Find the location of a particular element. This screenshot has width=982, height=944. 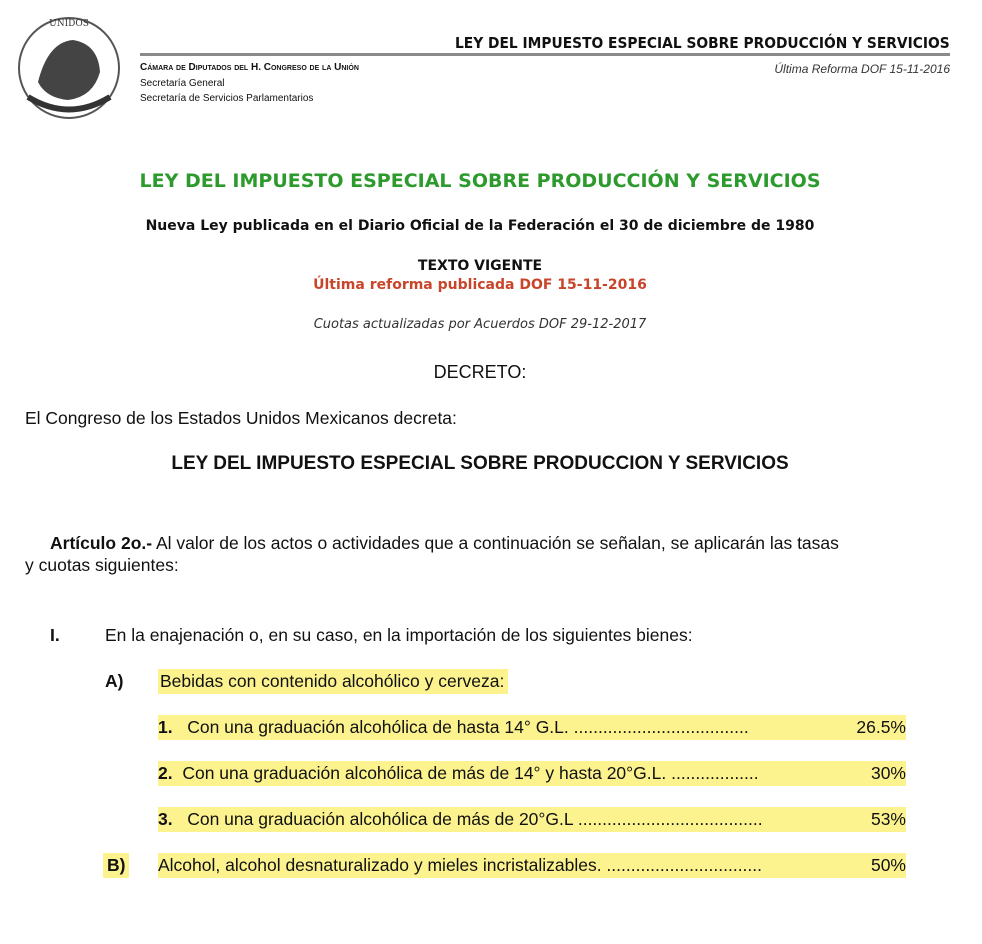

item-rate: 26.5% is located at coordinates (881, 727).